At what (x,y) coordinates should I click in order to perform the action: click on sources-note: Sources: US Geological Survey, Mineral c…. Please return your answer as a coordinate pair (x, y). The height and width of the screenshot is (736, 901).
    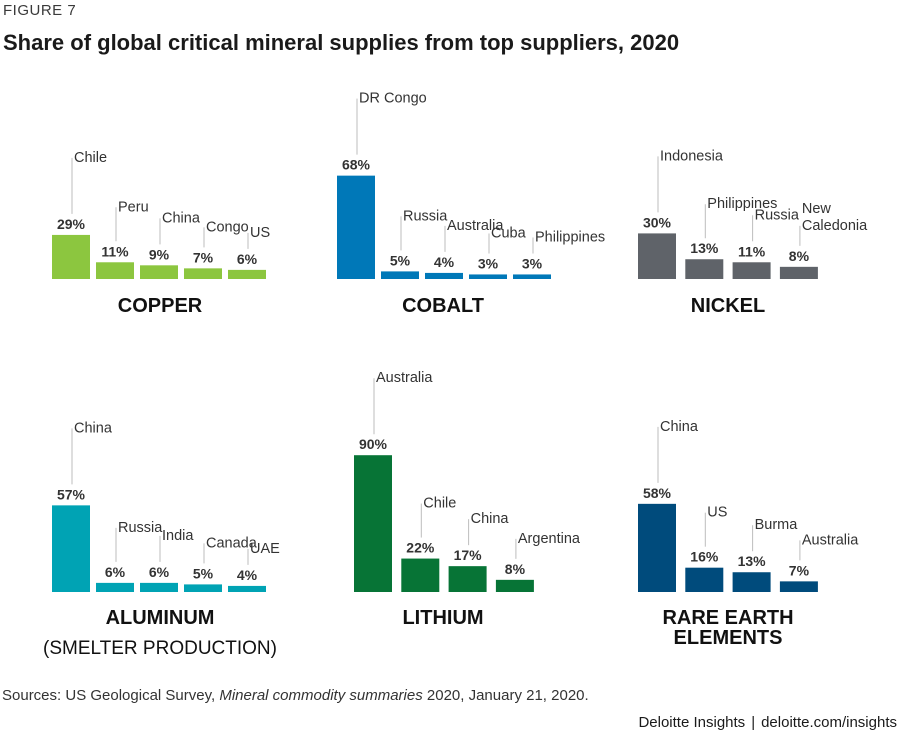
    Looking at the image, I should click on (295, 695).